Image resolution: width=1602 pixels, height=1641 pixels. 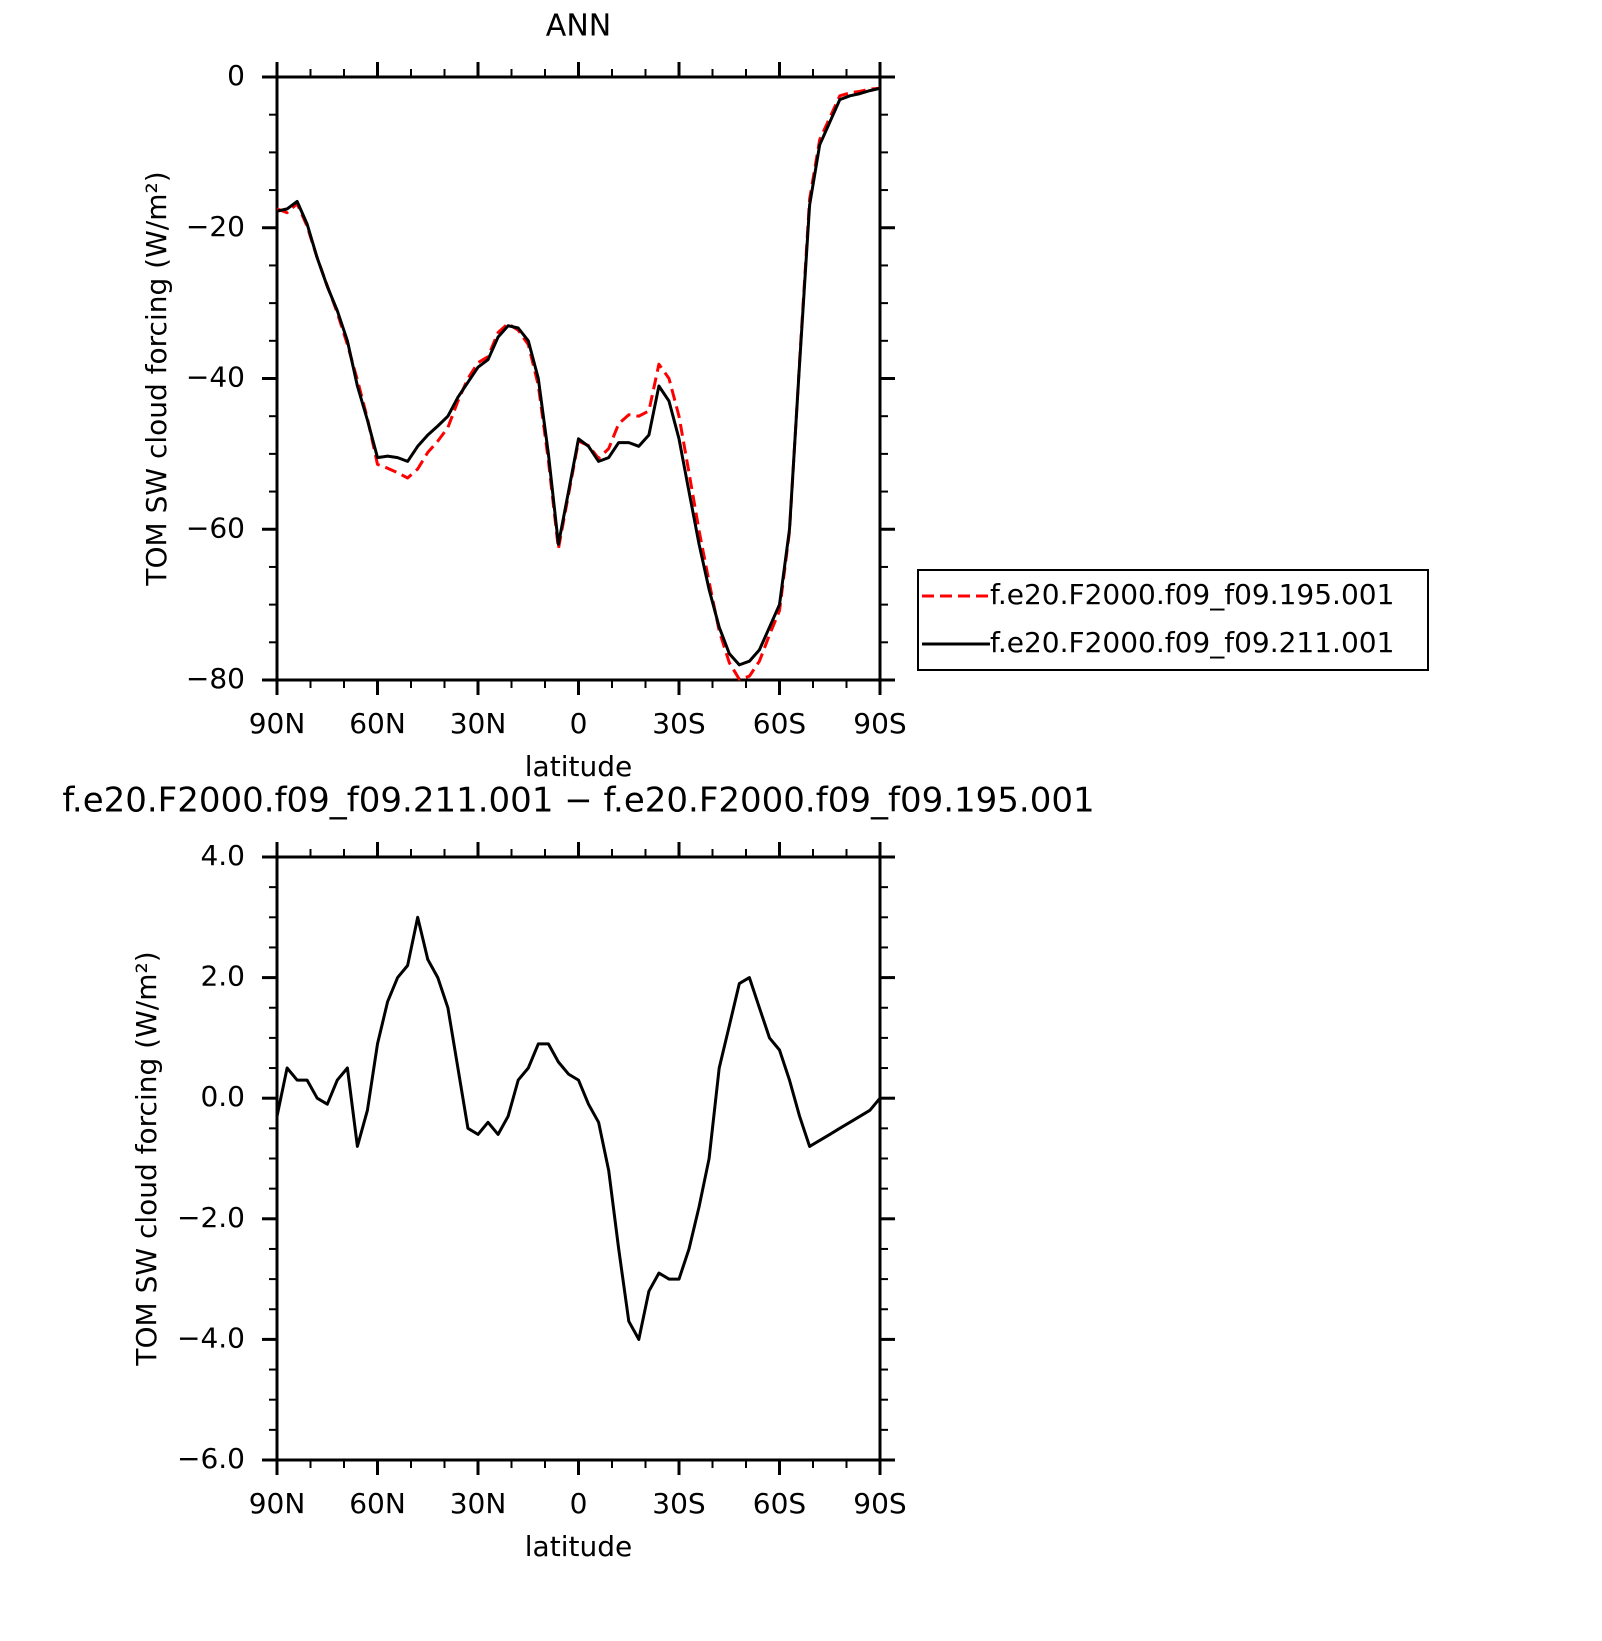 What do you see at coordinates (215, 226) in the screenshot?
I see `y-tick-label: −20` at bounding box center [215, 226].